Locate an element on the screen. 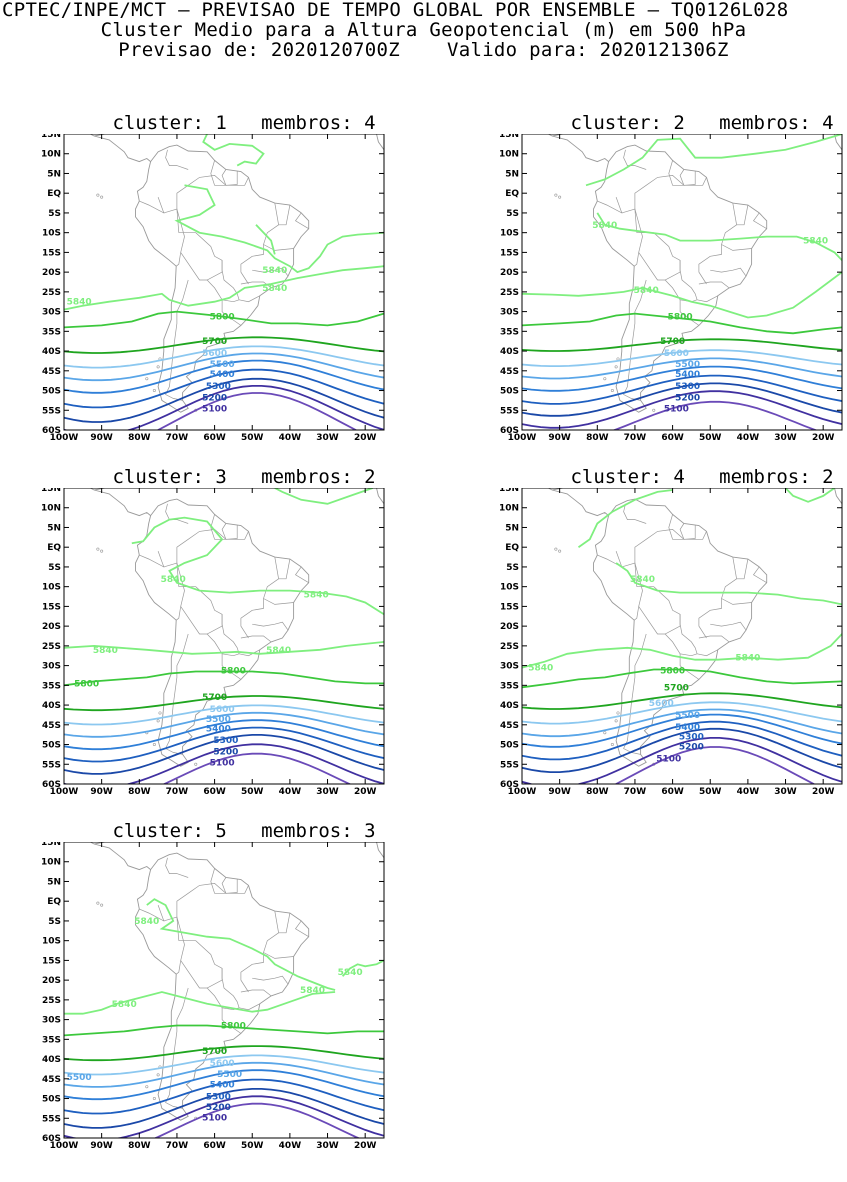 This screenshot has height=1182, width=847. lat-label: 35S is located at coordinates (51, 332).